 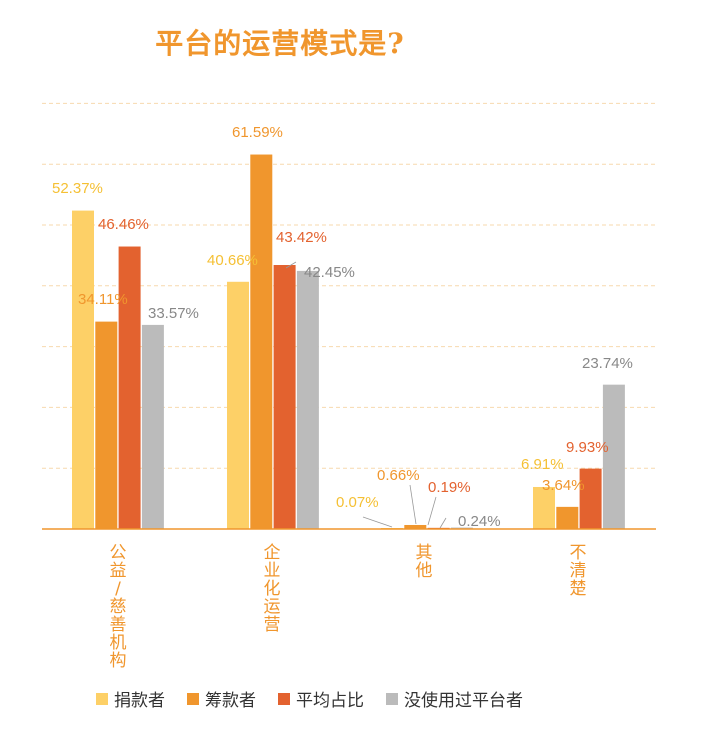 What do you see at coordinates (587, 447) in the screenshot?
I see `data-label: 9.93%` at bounding box center [587, 447].